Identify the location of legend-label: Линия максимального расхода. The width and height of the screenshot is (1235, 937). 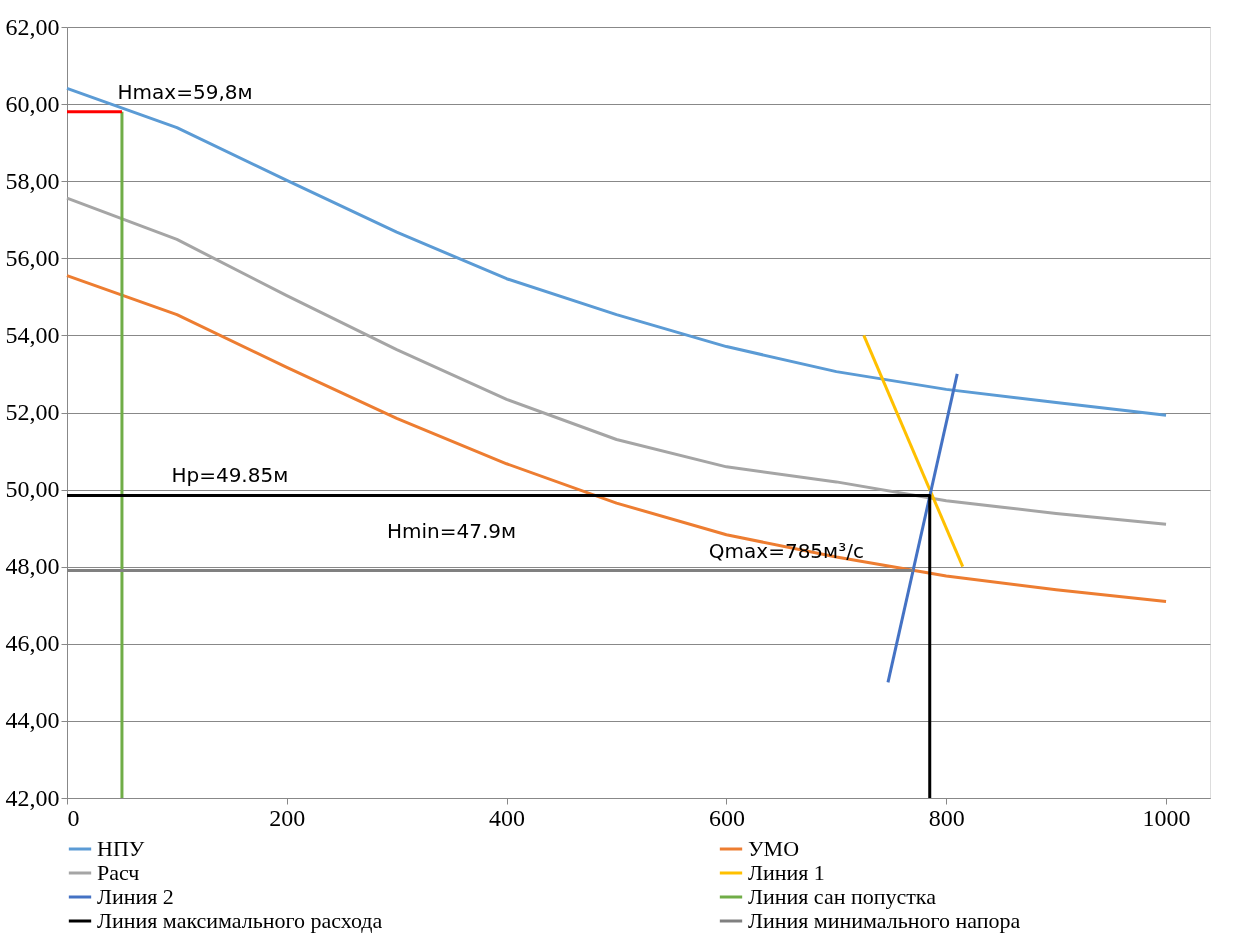
(240, 920).